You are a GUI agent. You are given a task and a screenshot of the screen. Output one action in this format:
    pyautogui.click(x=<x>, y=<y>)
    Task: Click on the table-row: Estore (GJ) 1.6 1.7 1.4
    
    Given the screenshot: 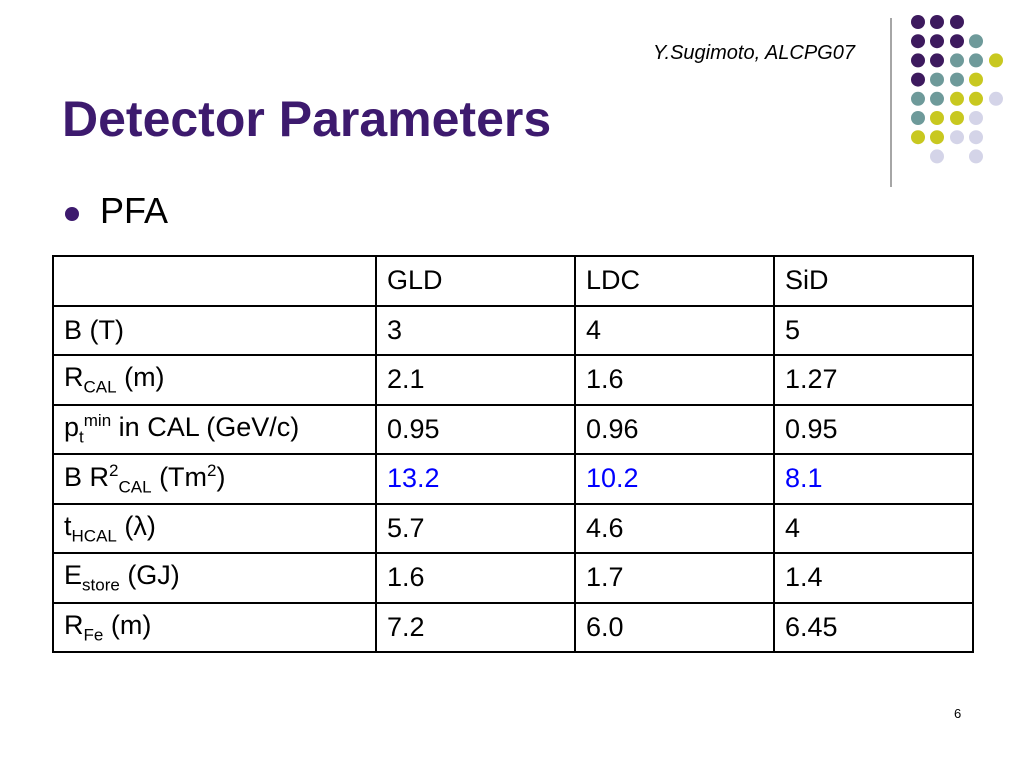 What is the action you would take?
    pyautogui.click(x=513, y=578)
    